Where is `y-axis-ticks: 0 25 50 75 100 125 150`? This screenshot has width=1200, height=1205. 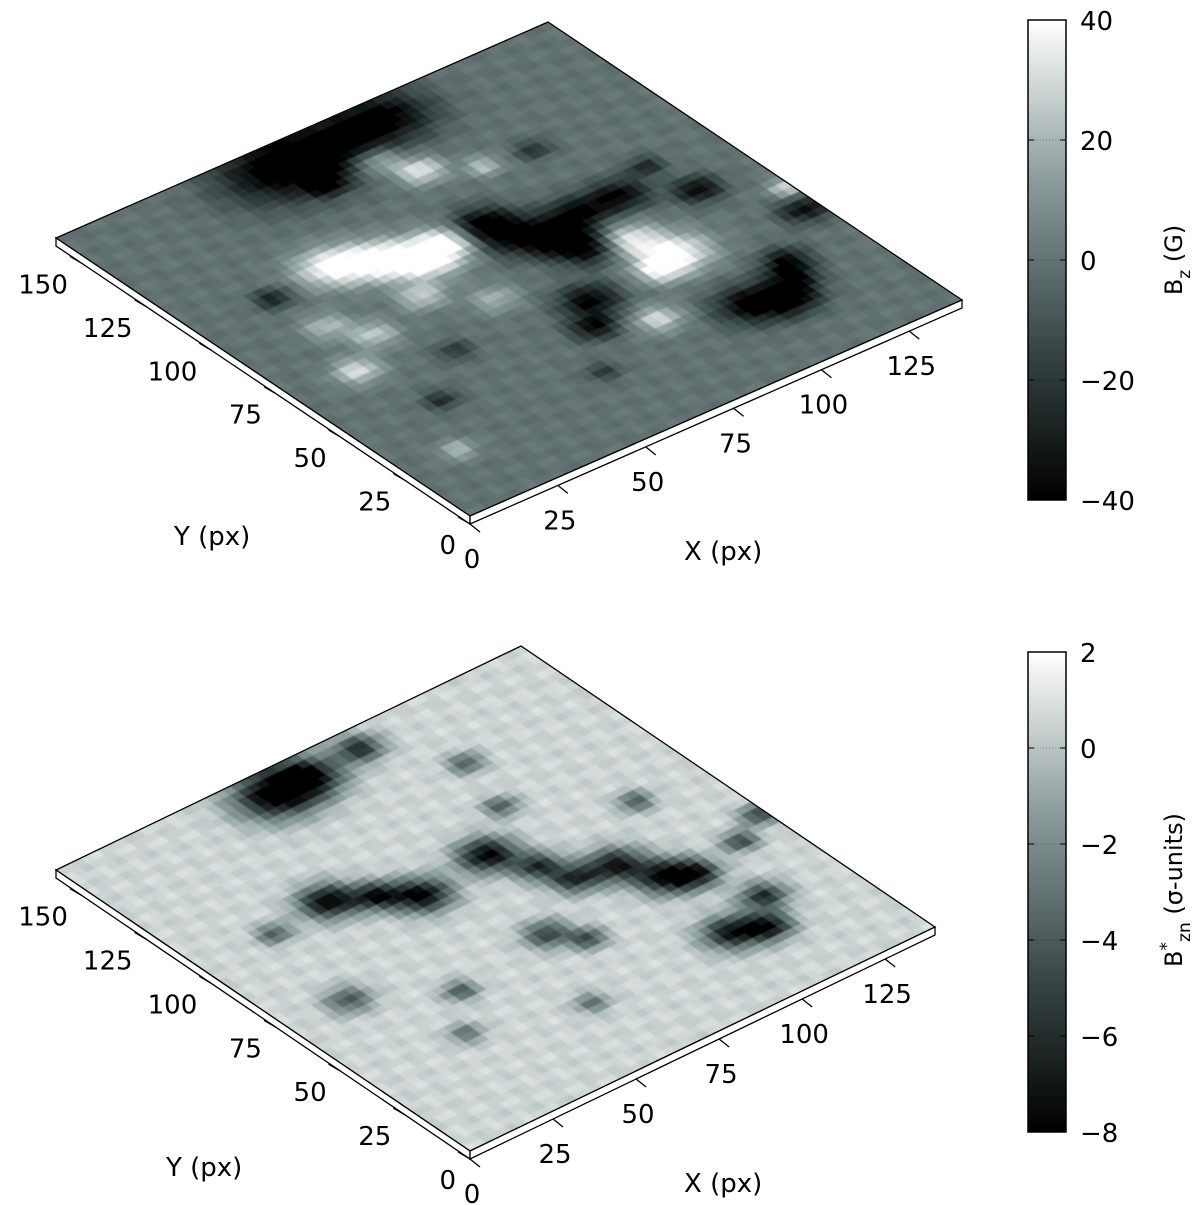
y-axis-ticks: 0 25 50 75 100 125 150 is located at coordinates (244, 408).